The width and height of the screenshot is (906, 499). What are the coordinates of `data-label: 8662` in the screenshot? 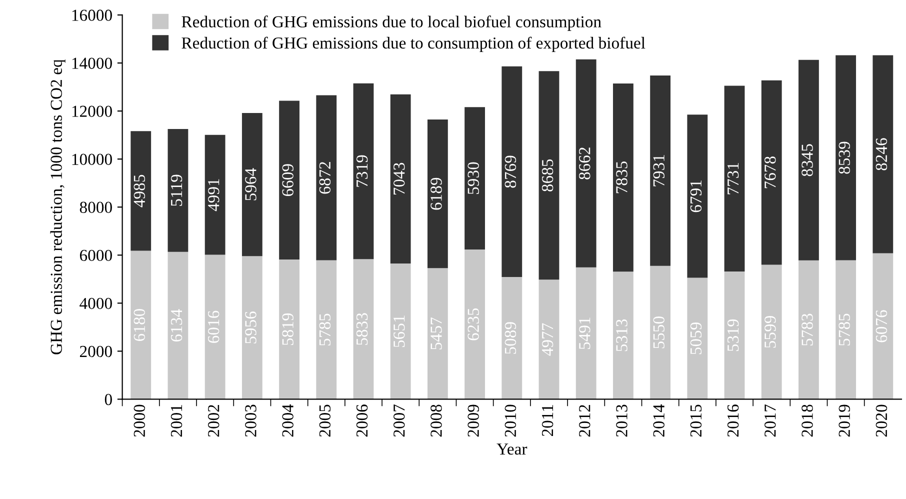 It's located at (584, 164).